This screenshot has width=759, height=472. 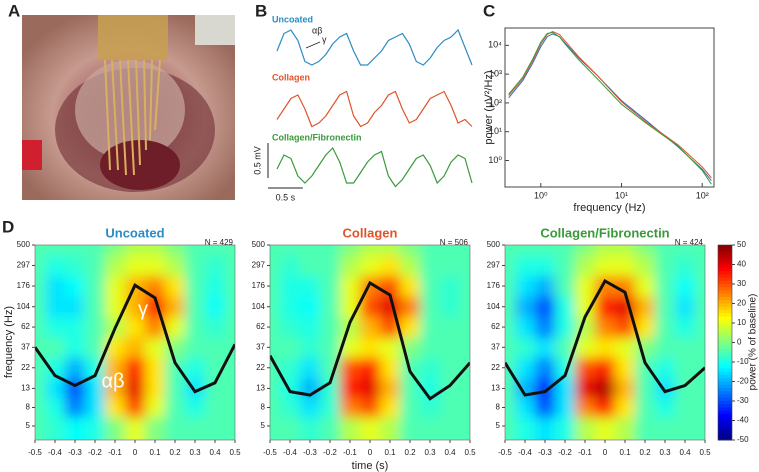 What do you see at coordinates (430, 452) in the screenshot?
I see `x-tick-label: 0.3` at bounding box center [430, 452].